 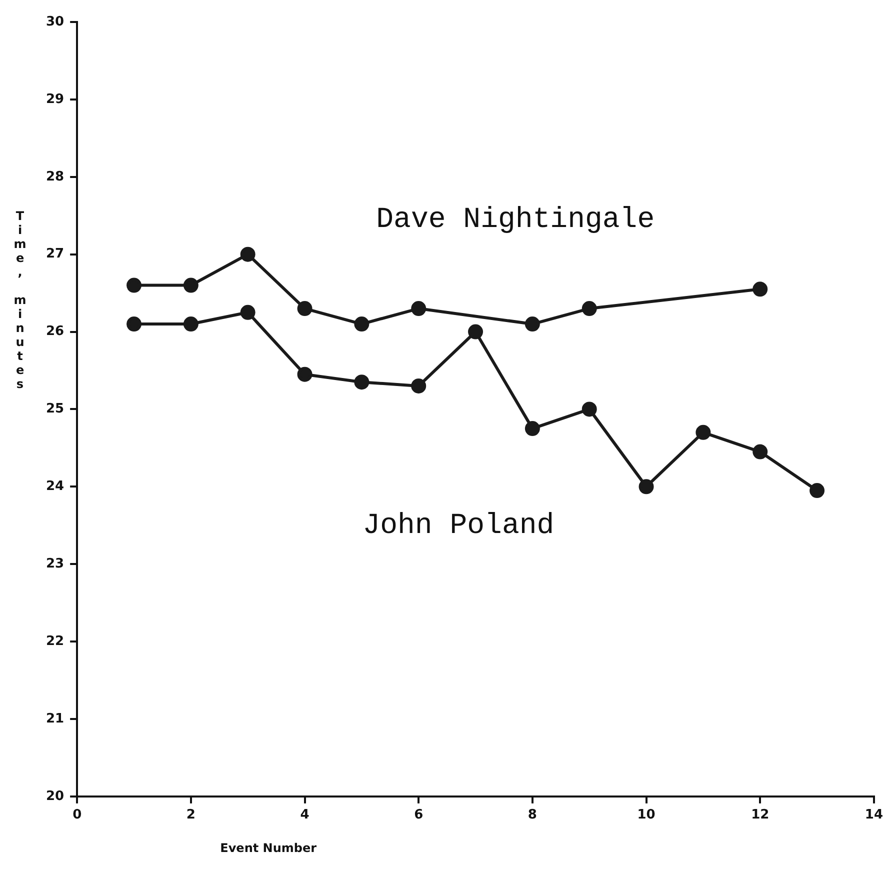 I want to click on y-tick-label: 27, so click(x=55, y=254).